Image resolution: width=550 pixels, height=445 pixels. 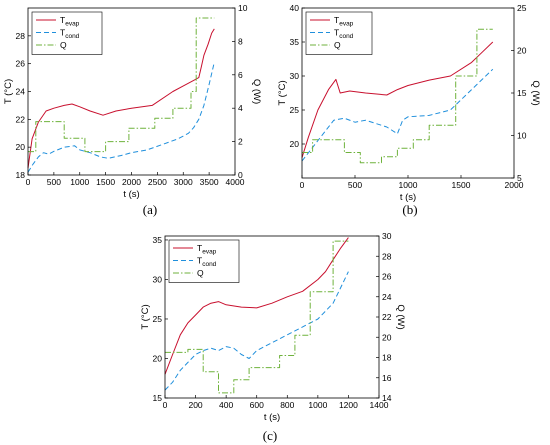 What do you see at coordinates (207, 249) in the screenshot?
I see `legend-label-c-t-evap: Tevap` at bounding box center [207, 249].